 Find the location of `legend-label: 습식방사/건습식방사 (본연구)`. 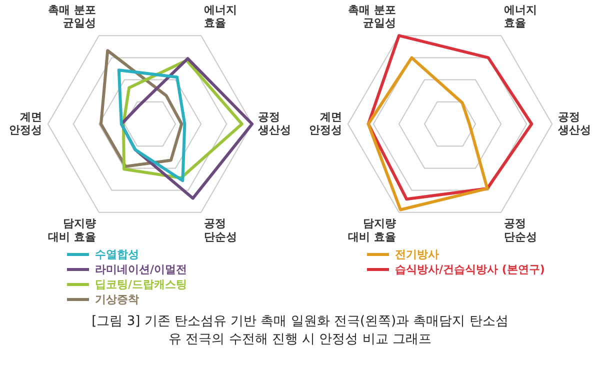

legend-label: 습식방사/건습식방사 (본연구) is located at coordinates (470, 269).